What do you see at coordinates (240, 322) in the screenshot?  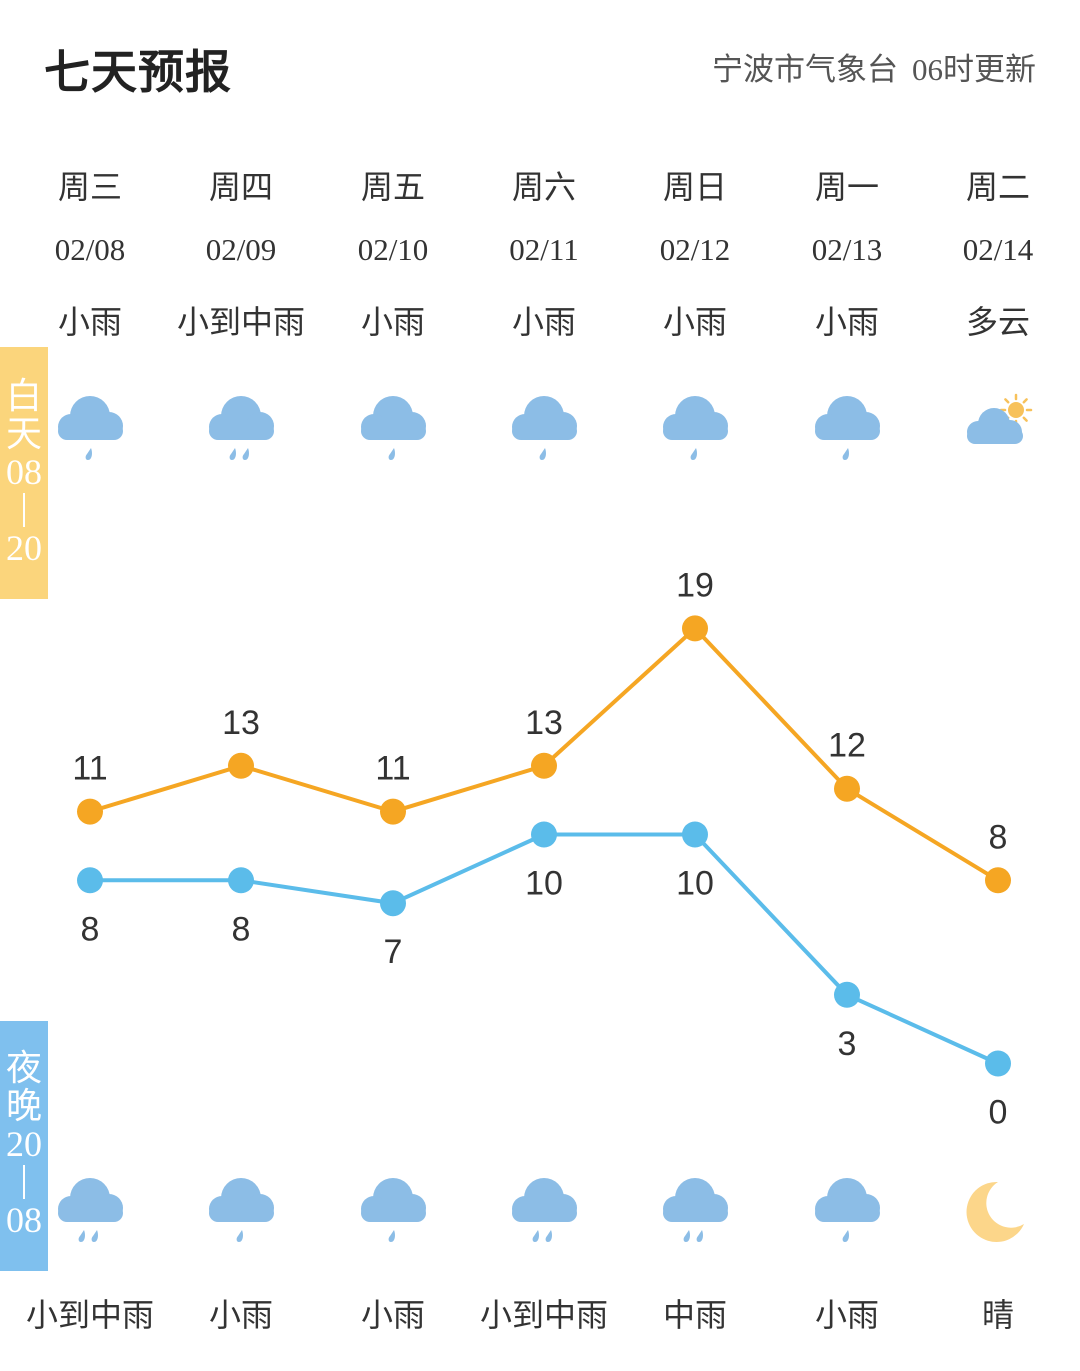 I see `day-weather-label: 小到中雨` at bounding box center [240, 322].